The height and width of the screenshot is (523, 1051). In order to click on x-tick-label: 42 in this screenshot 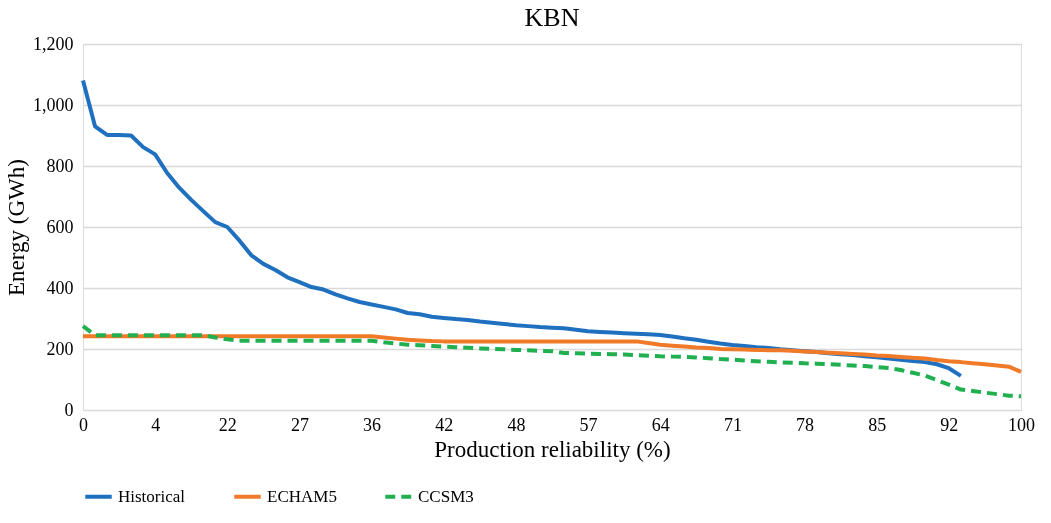, I will do `click(444, 424)`.